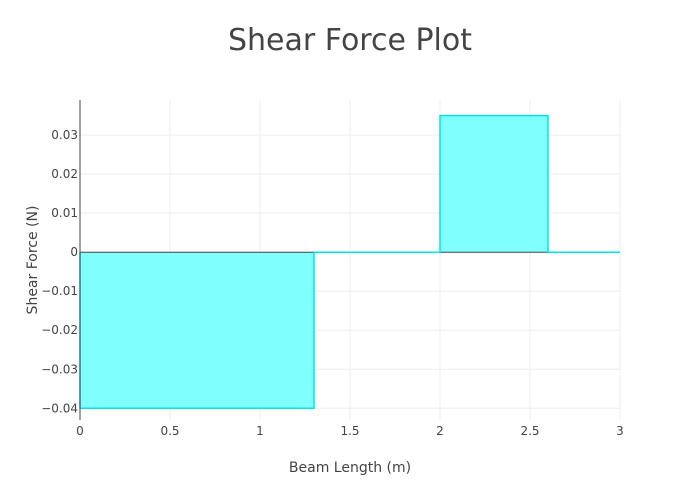 The height and width of the screenshot is (500, 700). I want to click on y-tick-label: 0, so click(74, 252).